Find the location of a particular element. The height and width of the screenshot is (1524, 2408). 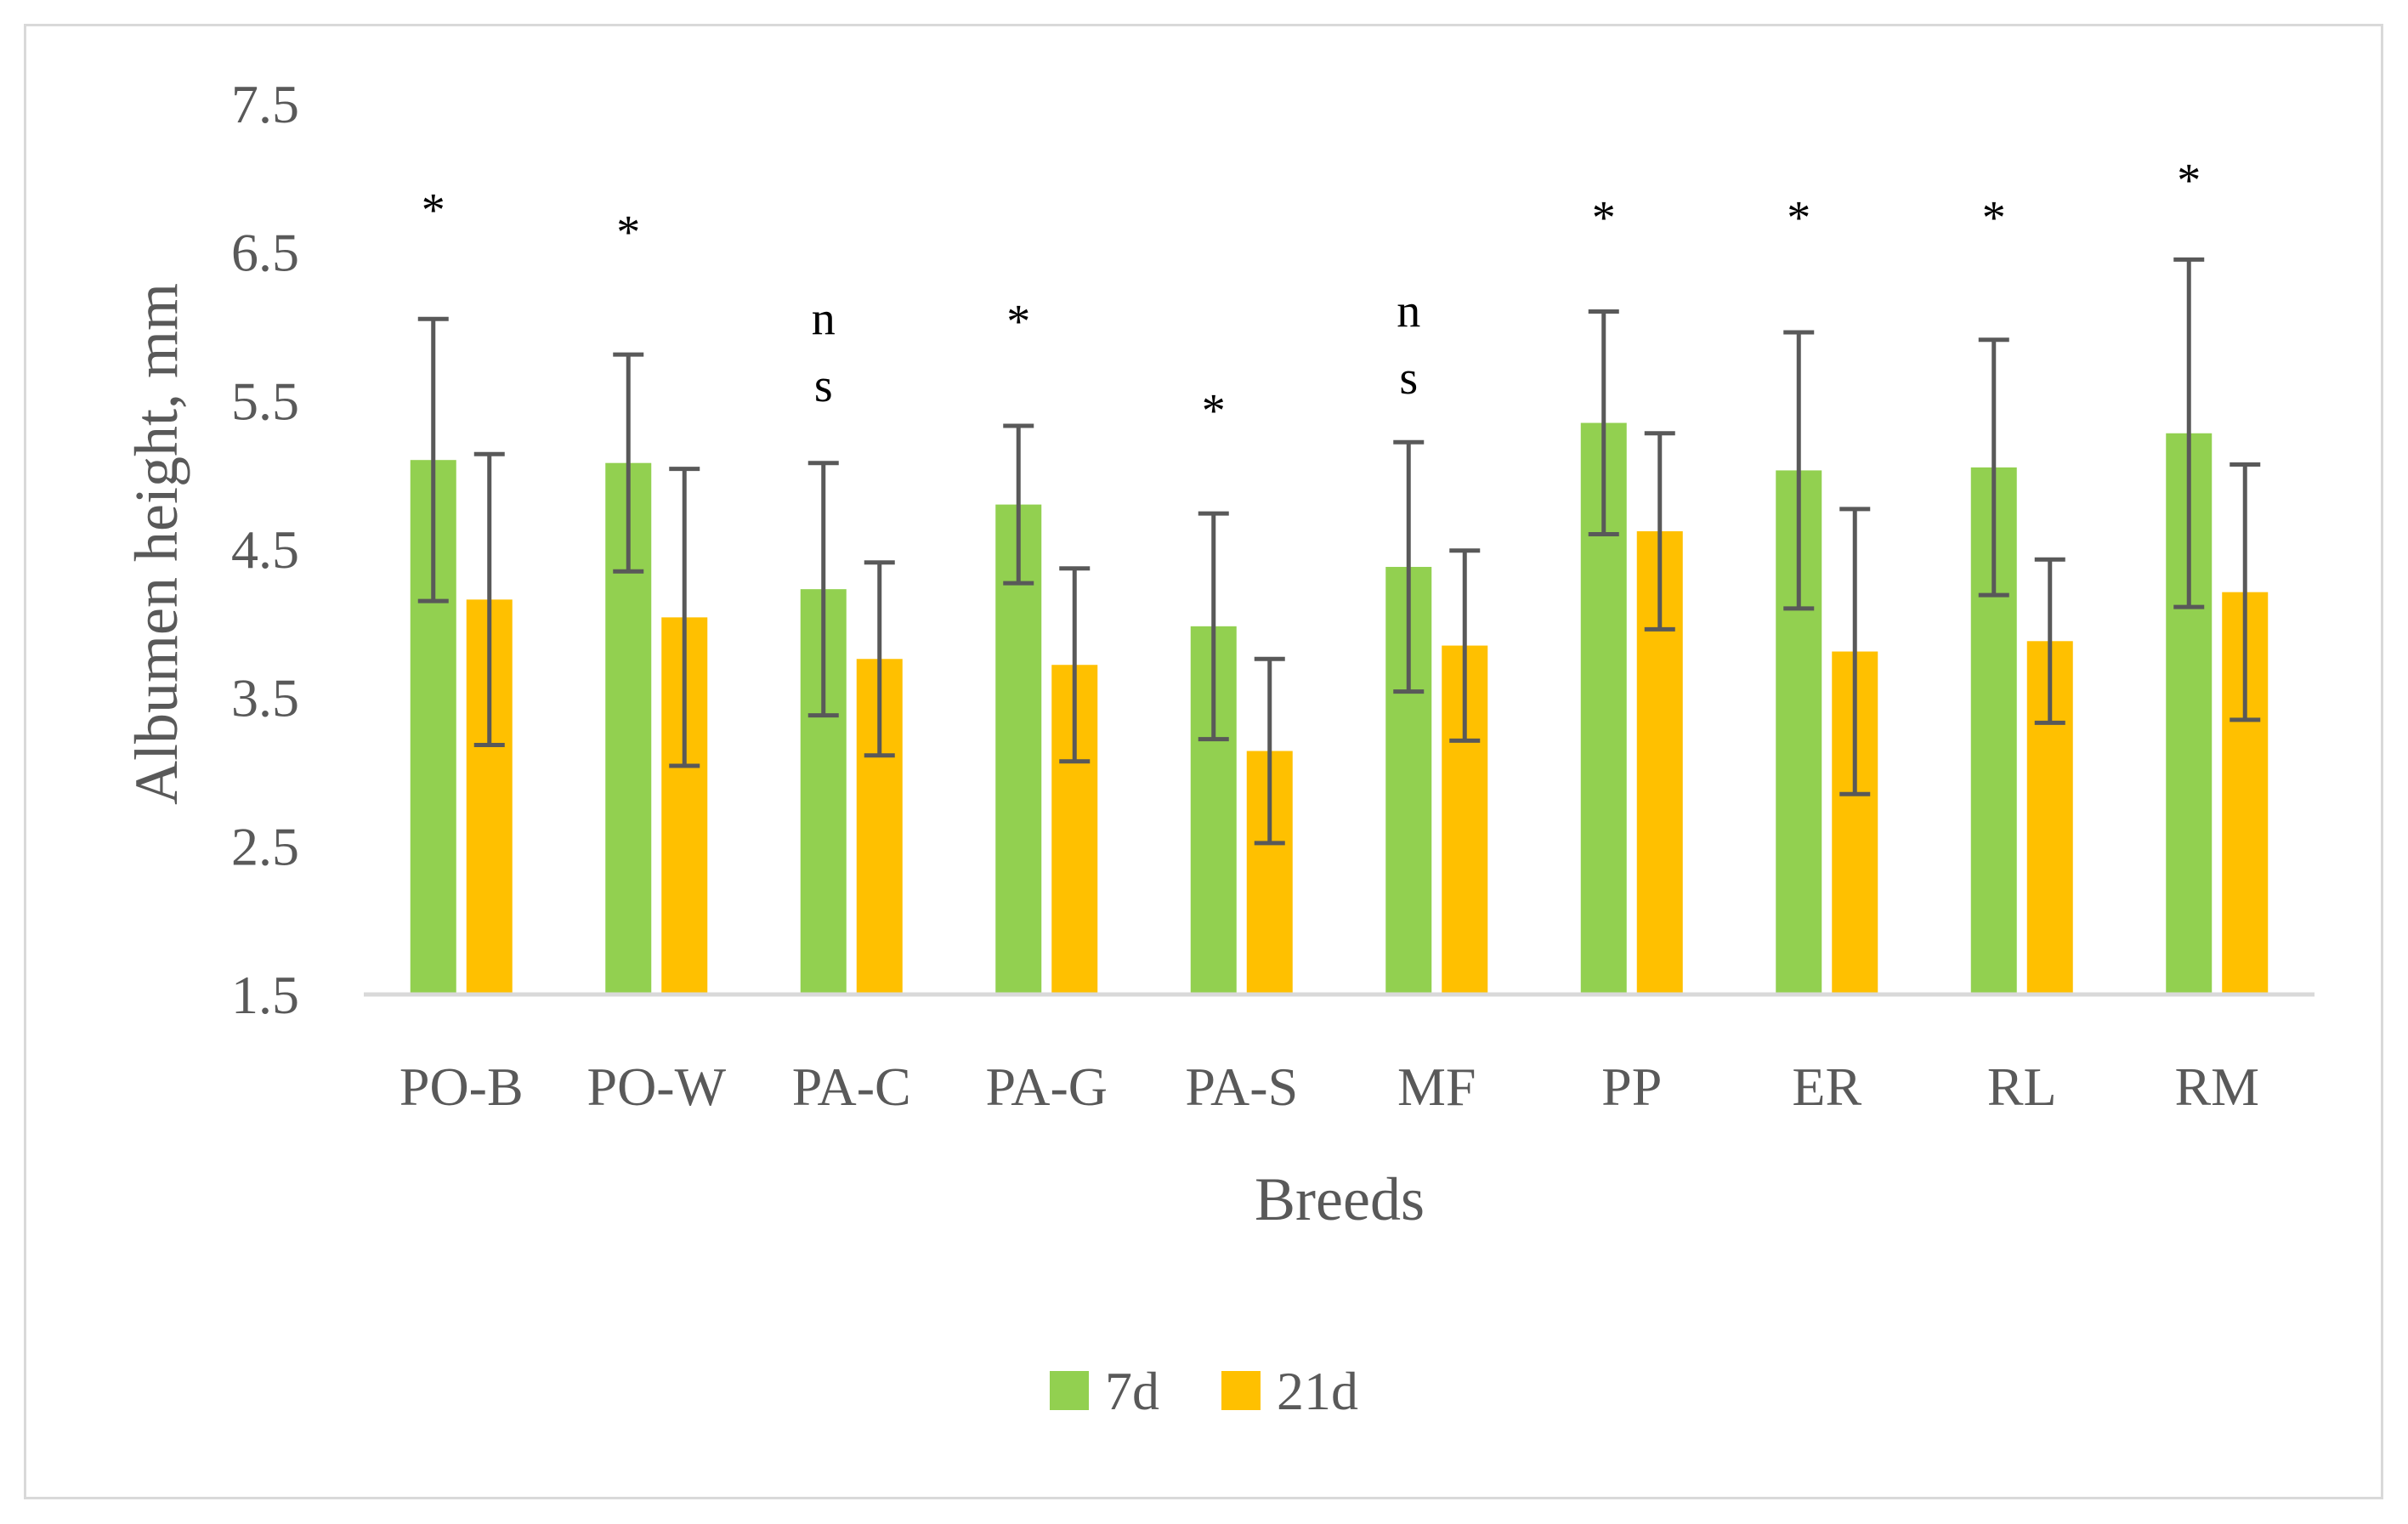

error-bar-21d-PA-S is located at coordinates (1269, 751).